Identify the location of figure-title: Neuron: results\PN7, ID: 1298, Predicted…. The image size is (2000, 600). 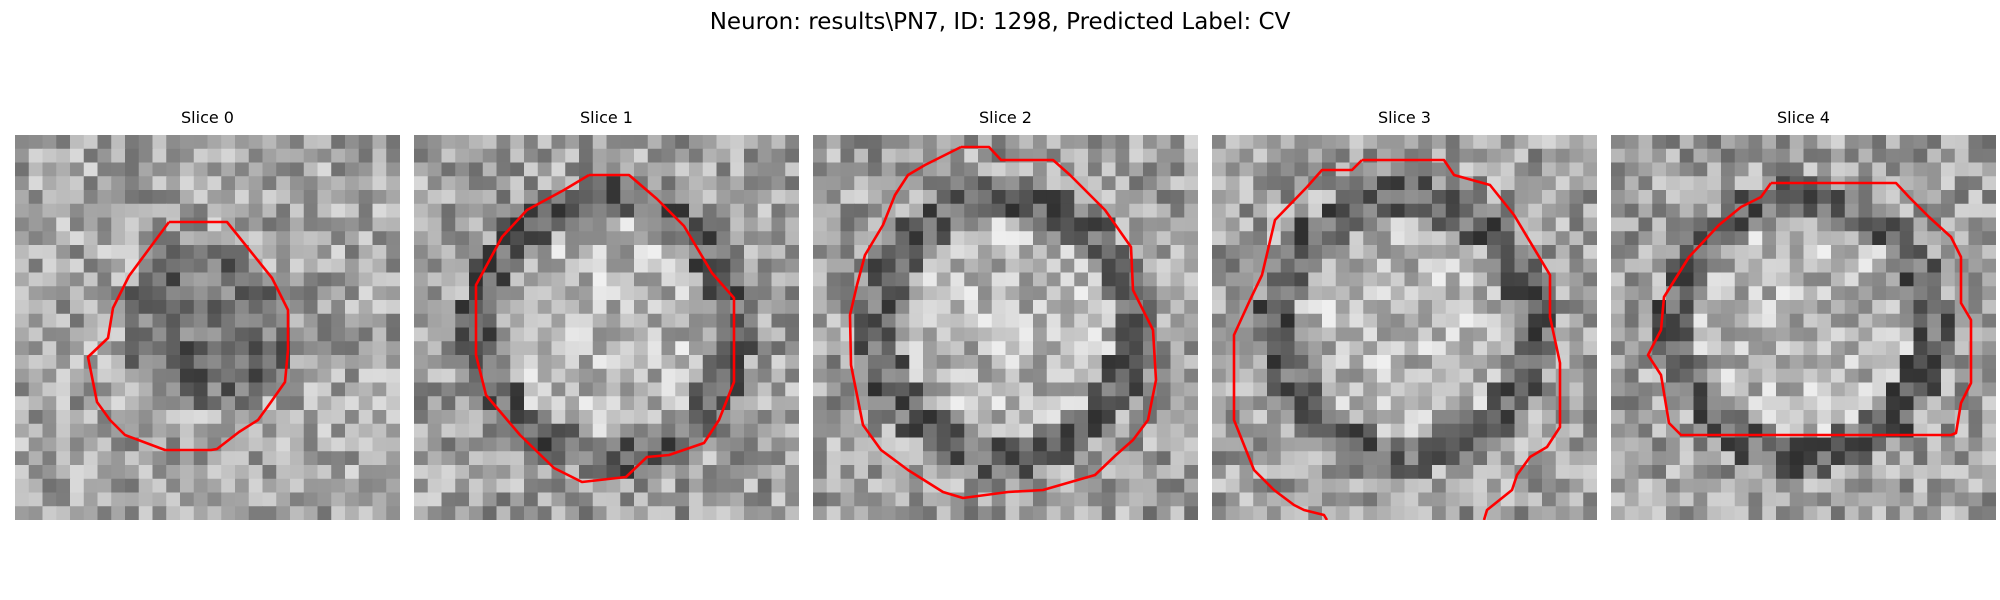
(1000, 22).